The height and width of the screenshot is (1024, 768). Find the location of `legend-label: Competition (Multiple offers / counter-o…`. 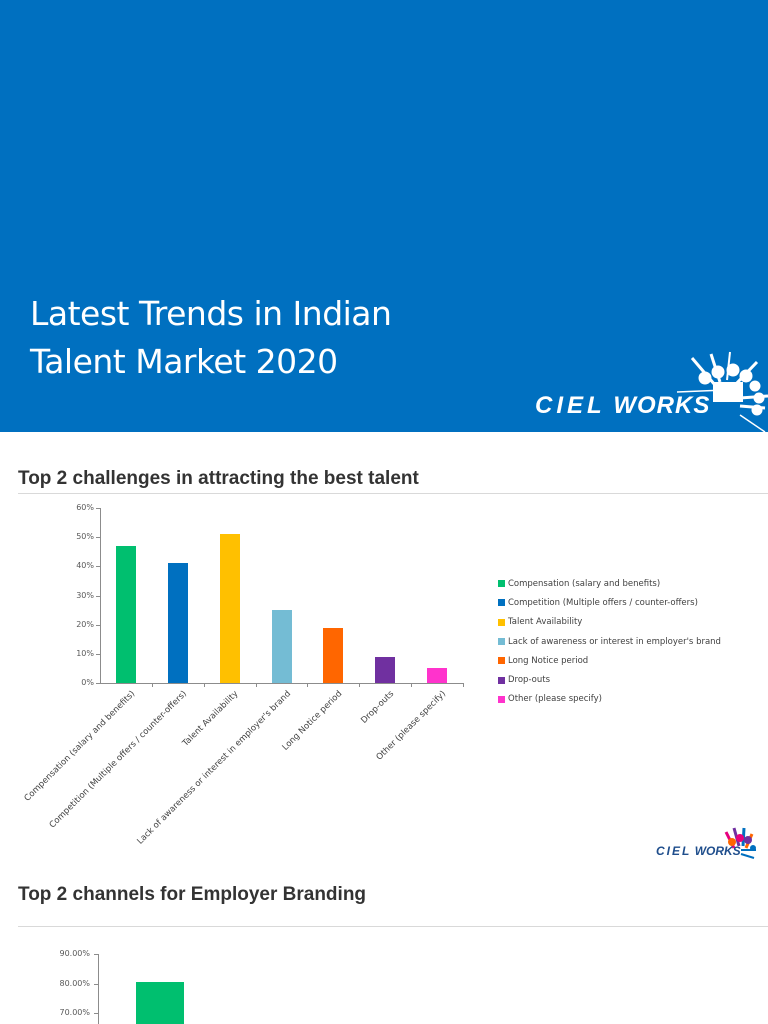

legend-label: Competition (Multiple offers / counter-o… is located at coordinates (603, 602).